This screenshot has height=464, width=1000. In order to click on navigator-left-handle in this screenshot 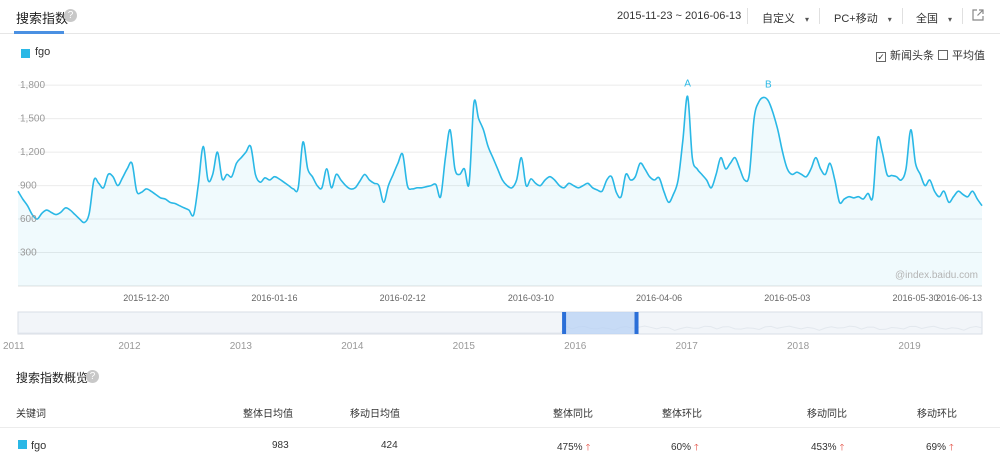, I will do `click(564, 323)`.